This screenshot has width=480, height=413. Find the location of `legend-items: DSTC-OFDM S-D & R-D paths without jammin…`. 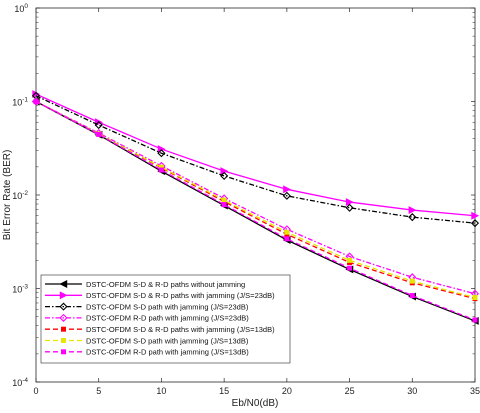

legend-items: DSTC-OFDM S-D & R-D paths without jammin… is located at coordinates (160, 318).